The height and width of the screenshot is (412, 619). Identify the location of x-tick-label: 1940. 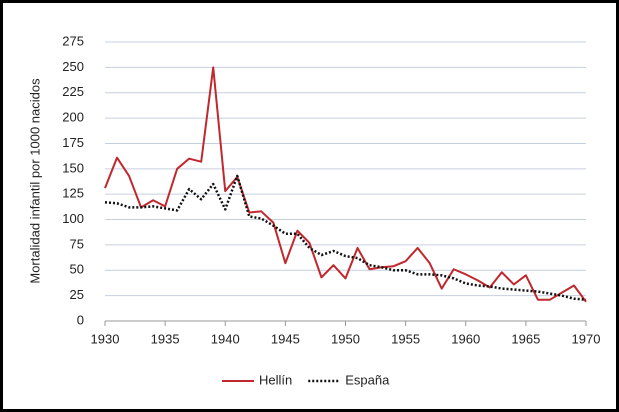
(225, 338).